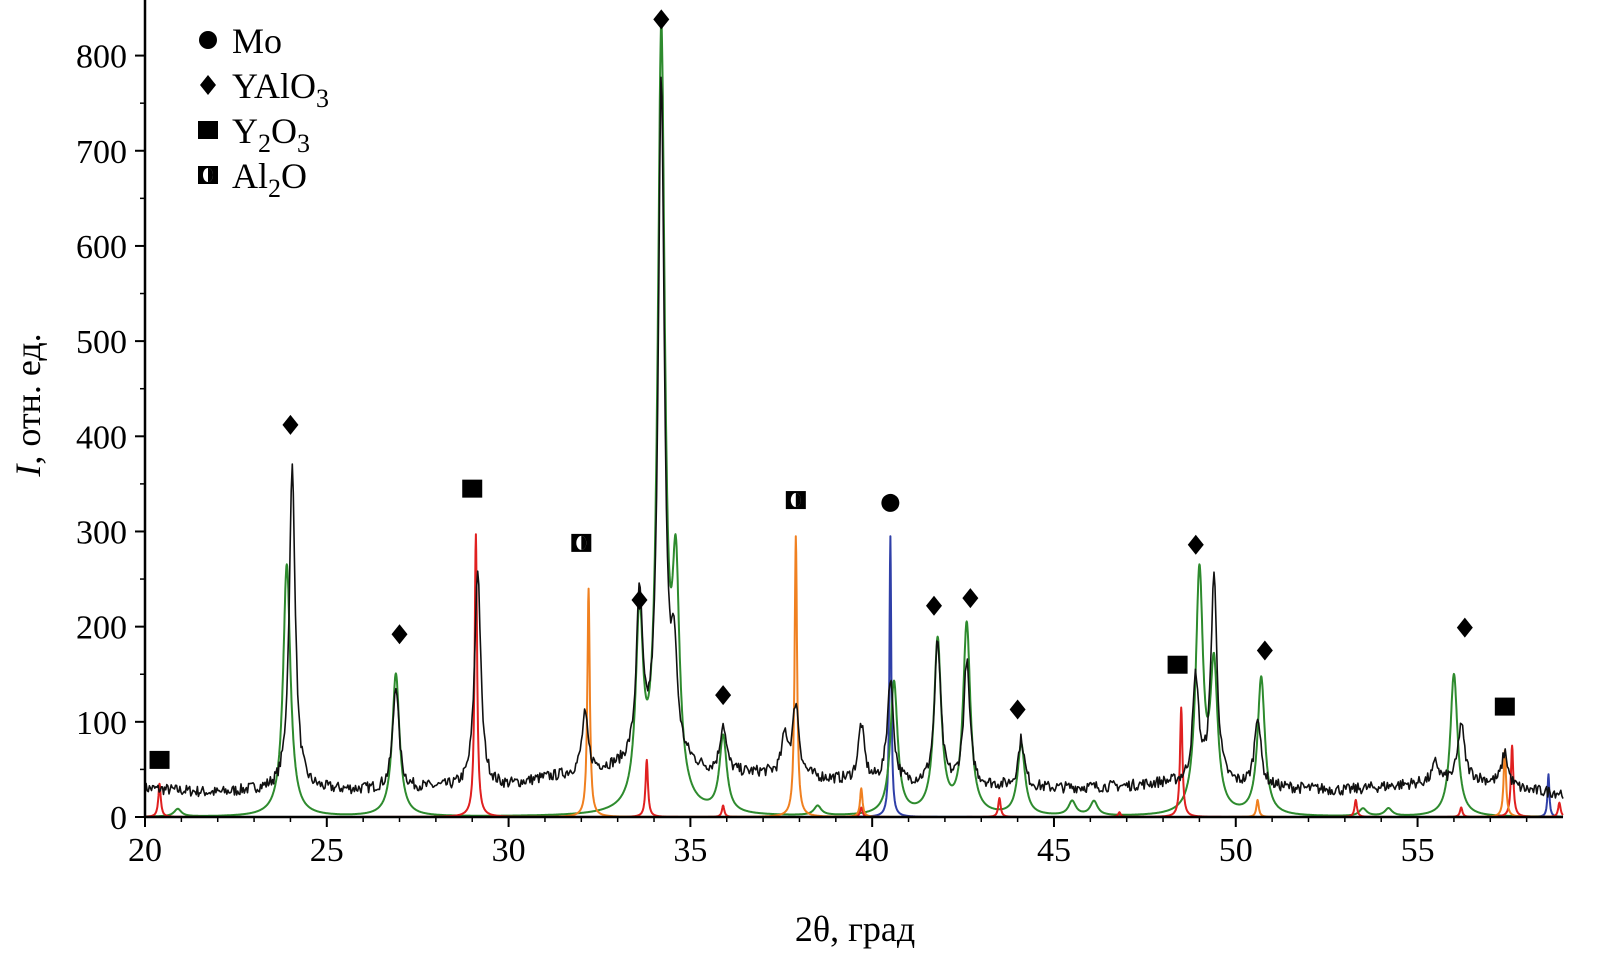 The image size is (1621, 959). What do you see at coordinates (208, 40) in the screenshot?
I see `legend-marker-circle` at bounding box center [208, 40].